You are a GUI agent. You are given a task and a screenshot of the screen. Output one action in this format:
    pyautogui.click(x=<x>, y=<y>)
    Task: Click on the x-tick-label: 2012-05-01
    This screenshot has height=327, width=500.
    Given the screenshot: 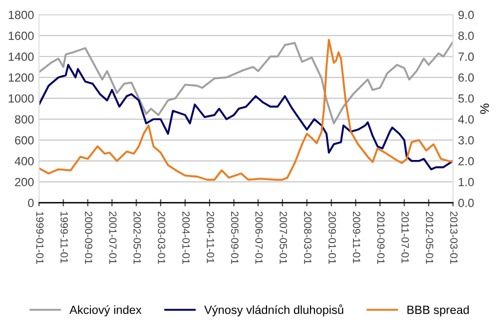 What is the action you would take?
    pyautogui.click(x=430, y=238)
    